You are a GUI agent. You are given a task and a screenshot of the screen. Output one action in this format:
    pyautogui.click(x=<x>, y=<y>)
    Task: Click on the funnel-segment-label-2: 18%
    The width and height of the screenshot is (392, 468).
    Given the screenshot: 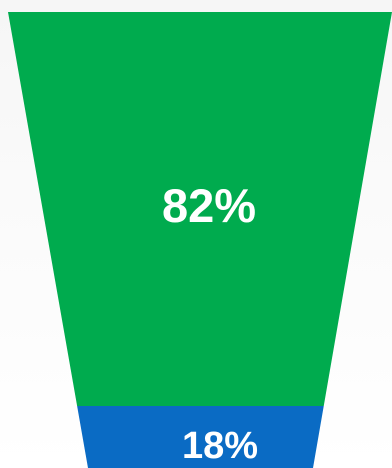 What is the action you would take?
    pyautogui.click(x=220, y=446)
    